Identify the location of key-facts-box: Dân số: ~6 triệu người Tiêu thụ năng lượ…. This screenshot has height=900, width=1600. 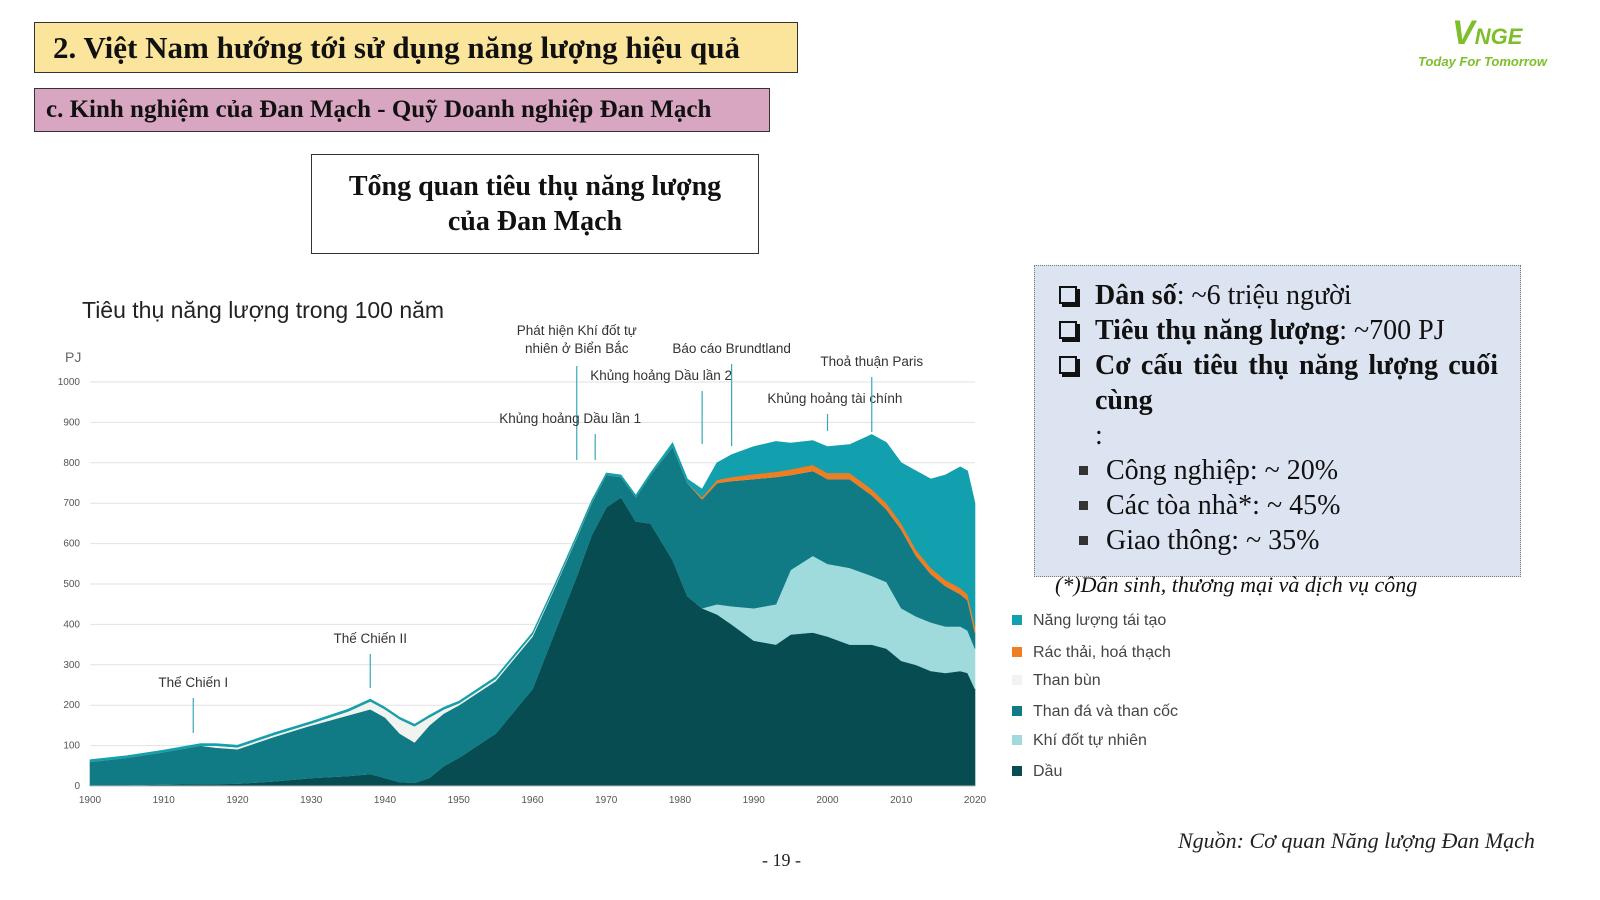
(1277, 431).